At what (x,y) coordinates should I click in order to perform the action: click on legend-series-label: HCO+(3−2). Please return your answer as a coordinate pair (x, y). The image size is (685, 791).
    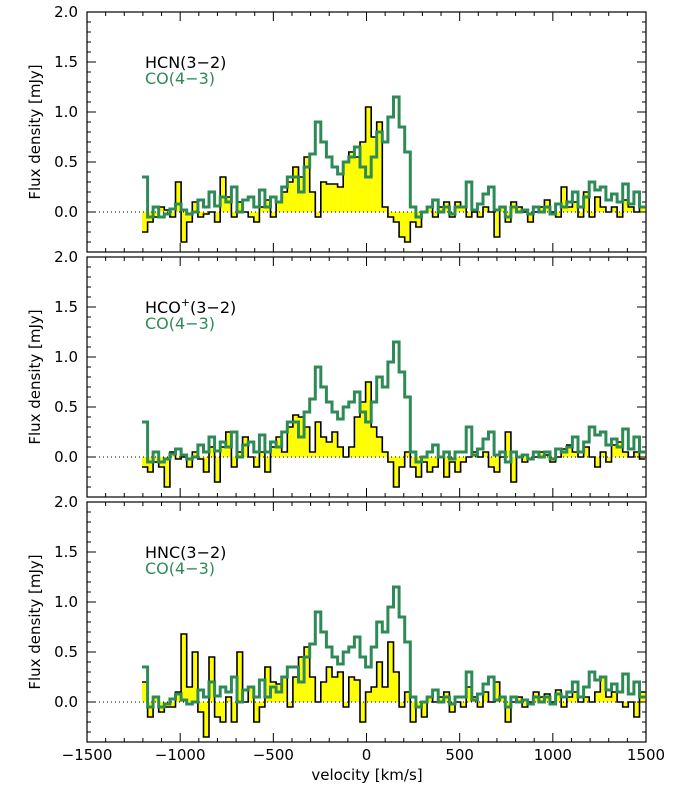
    Looking at the image, I should click on (190, 306).